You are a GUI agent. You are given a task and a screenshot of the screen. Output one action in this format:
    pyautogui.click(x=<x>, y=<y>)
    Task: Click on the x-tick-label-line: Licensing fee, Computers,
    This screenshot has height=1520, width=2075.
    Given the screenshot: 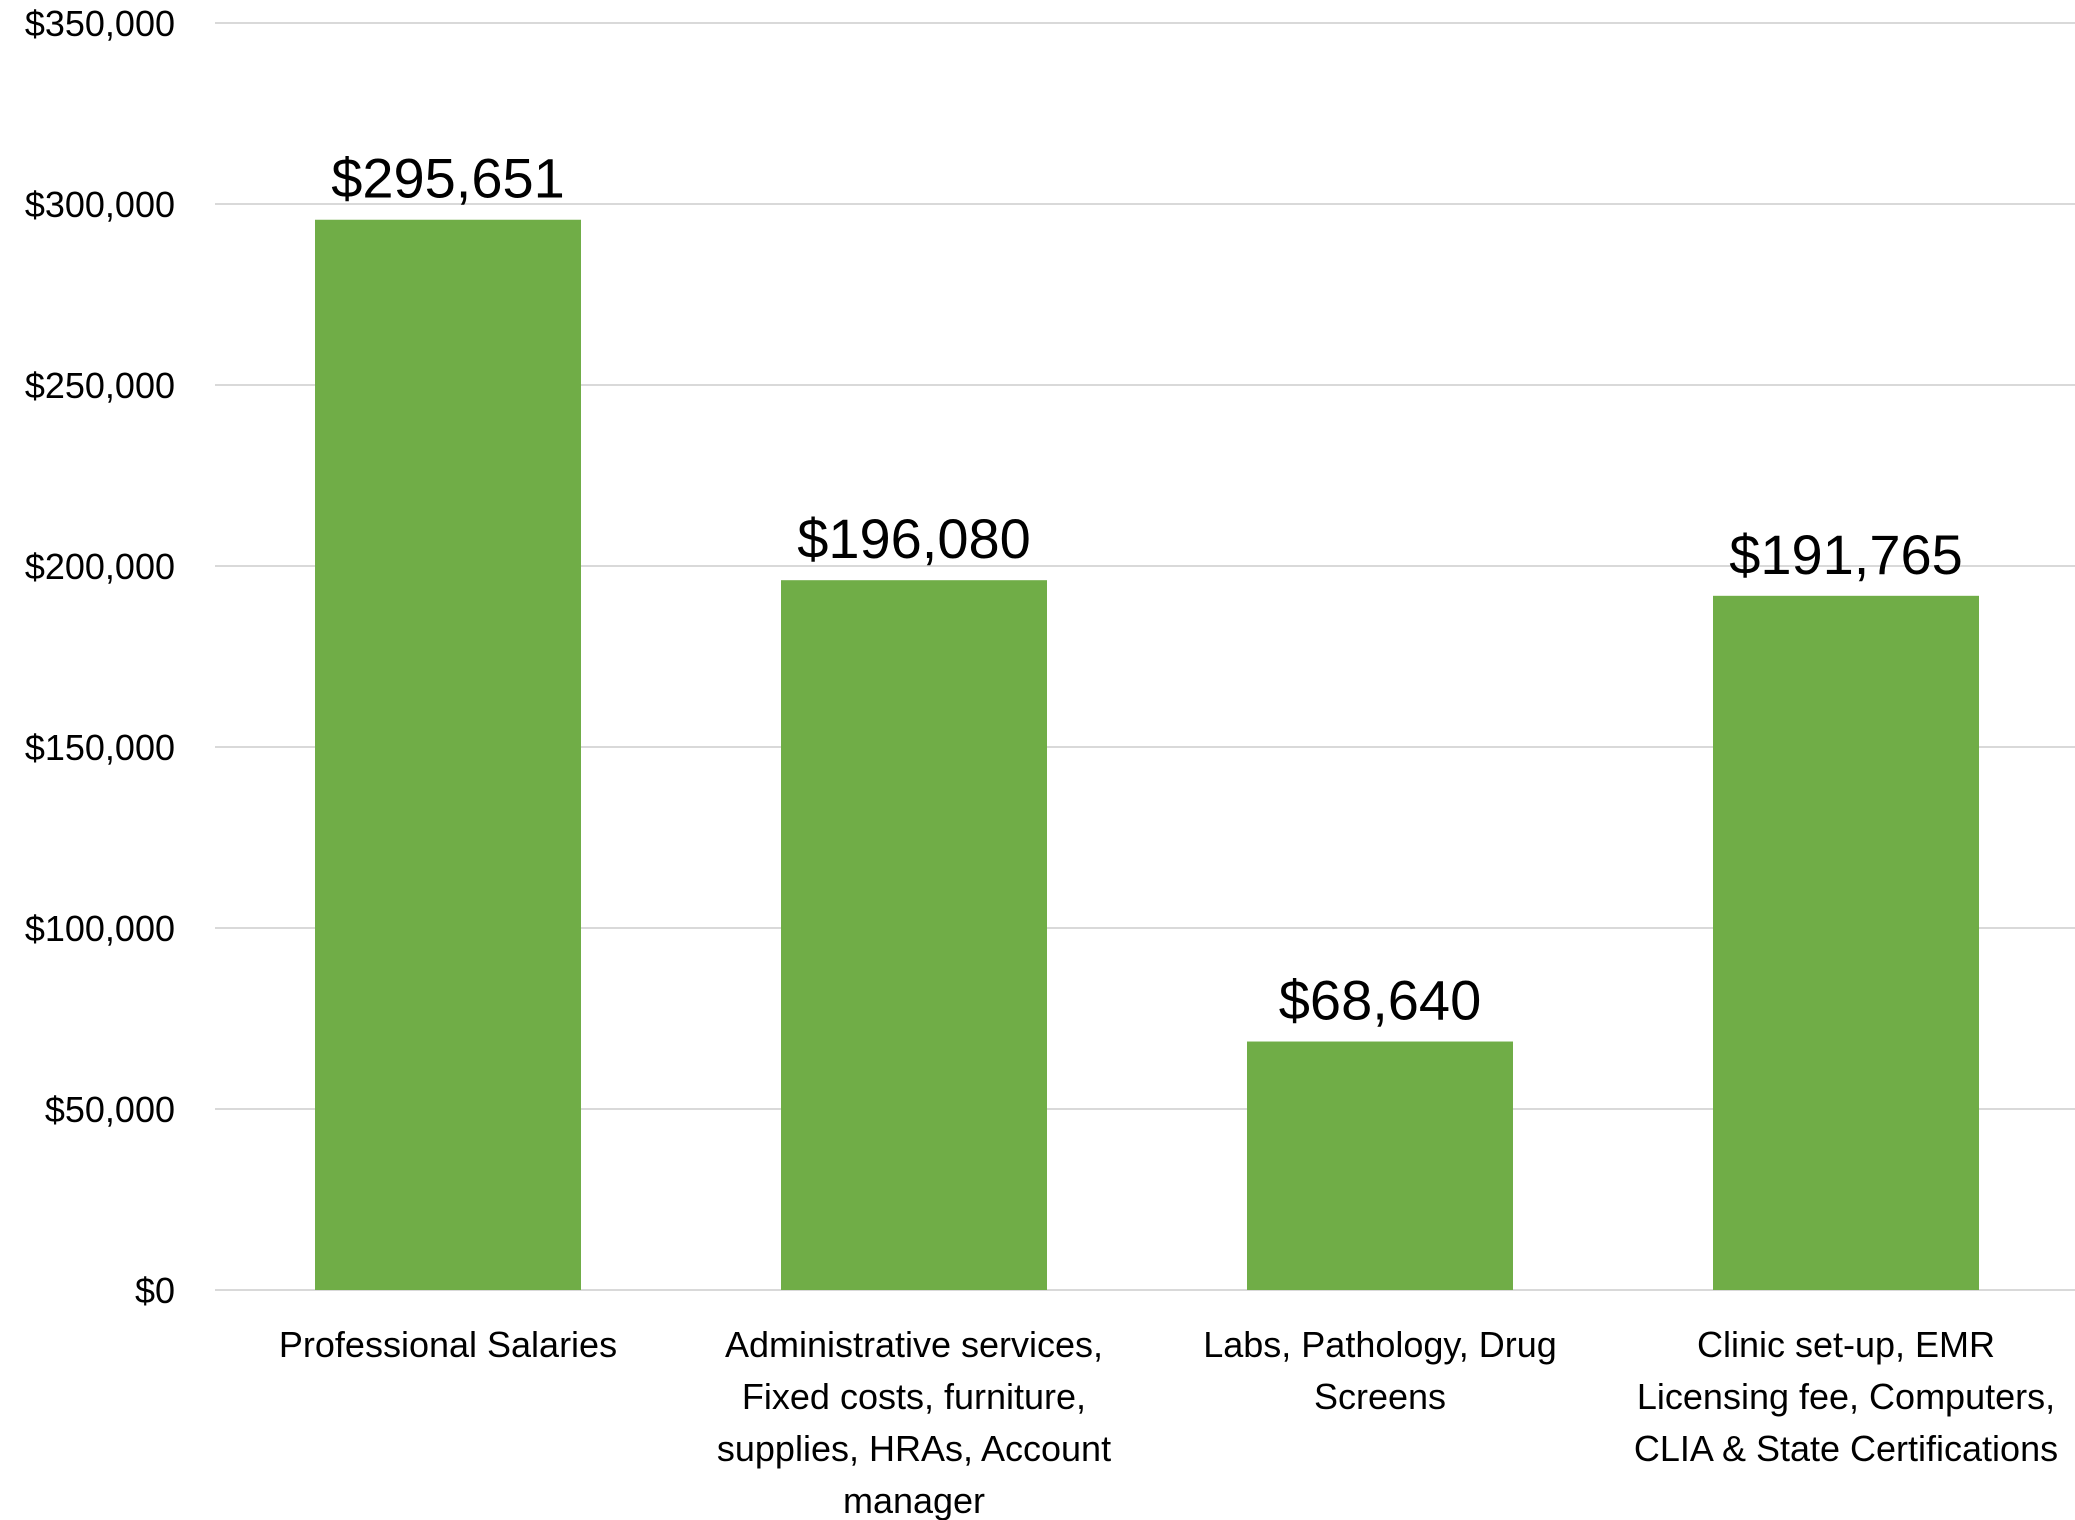 What is the action you would take?
    pyautogui.click(x=1846, y=1396)
    